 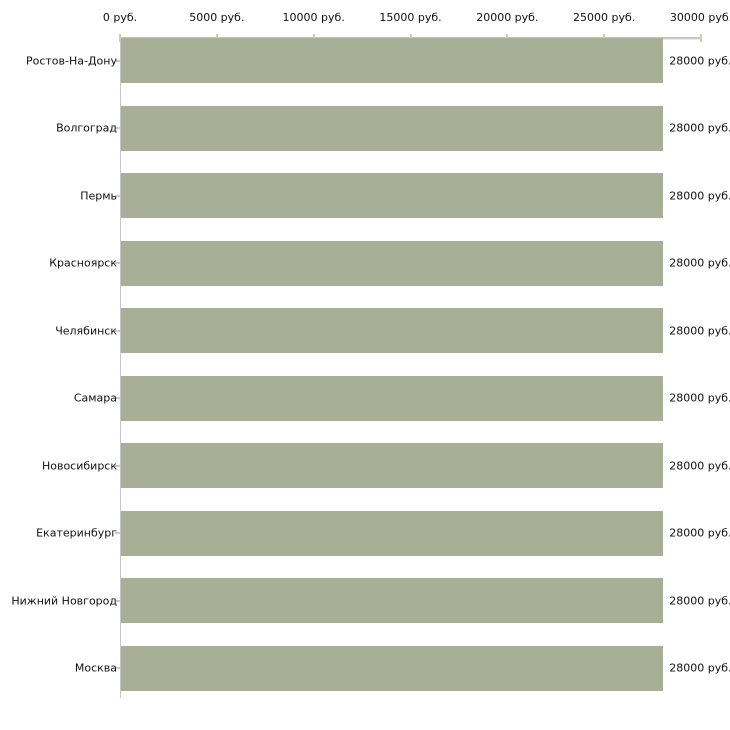 What do you see at coordinates (98, 195) in the screenshot?
I see `category-label: Пермь` at bounding box center [98, 195].